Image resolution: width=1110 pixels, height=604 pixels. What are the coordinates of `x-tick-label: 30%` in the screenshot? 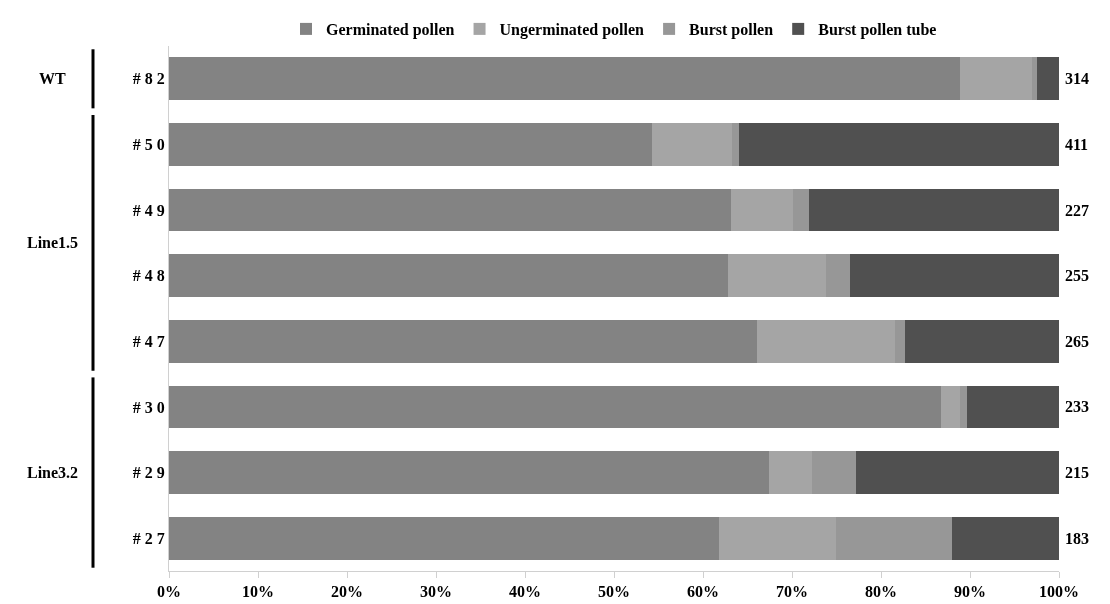 It's located at (436, 592).